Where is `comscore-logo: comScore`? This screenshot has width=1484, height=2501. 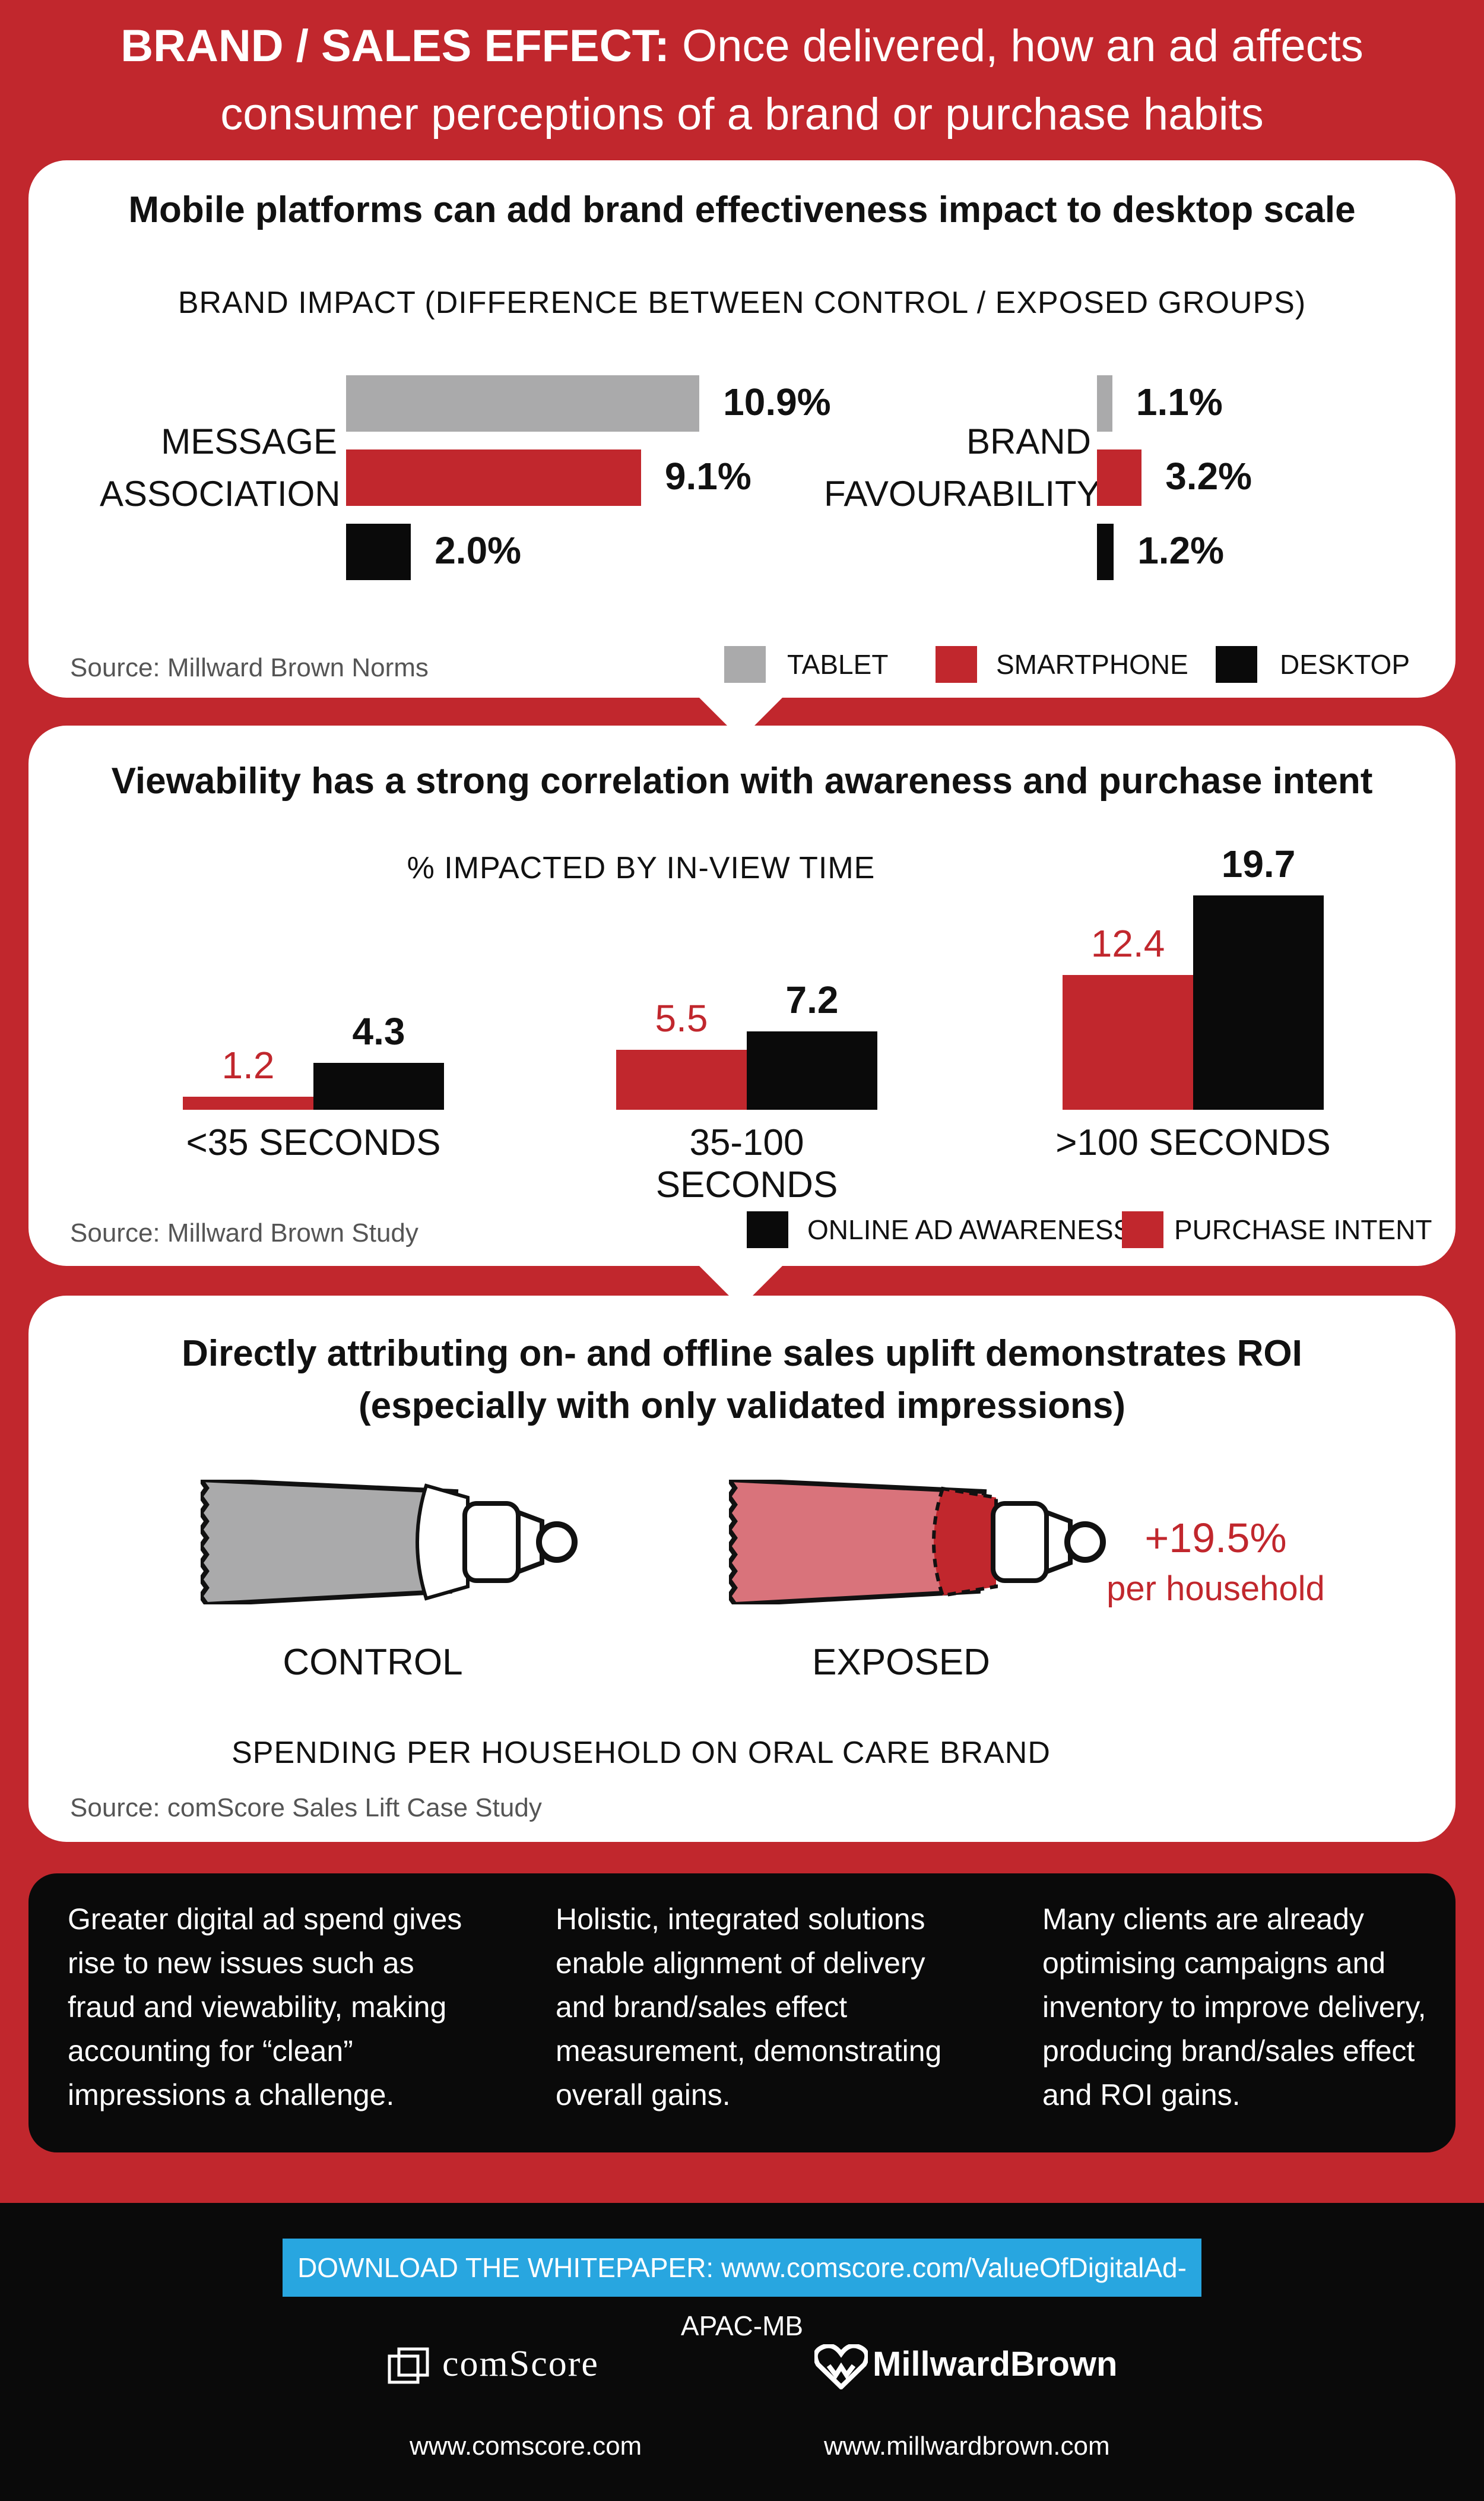
comscore-logo: comScore is located at coordinates (520, 2364).